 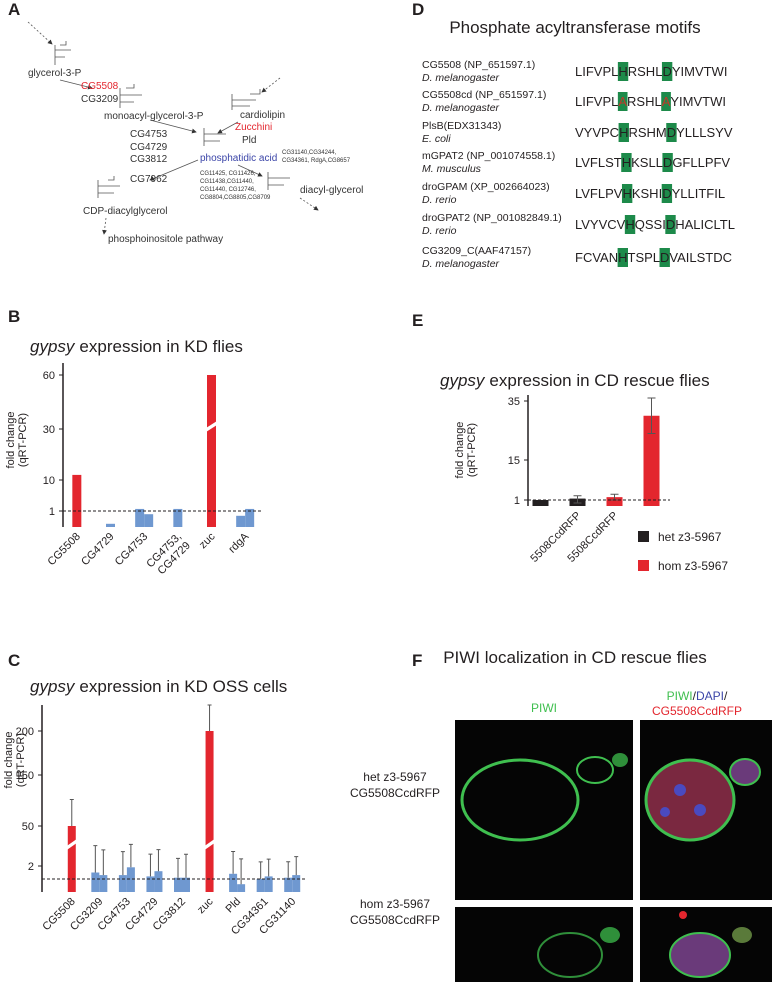 What do you see at coordinates (643, 565) in the screenshot?
I see `legend-swatch` at bounding box center [643, 565].